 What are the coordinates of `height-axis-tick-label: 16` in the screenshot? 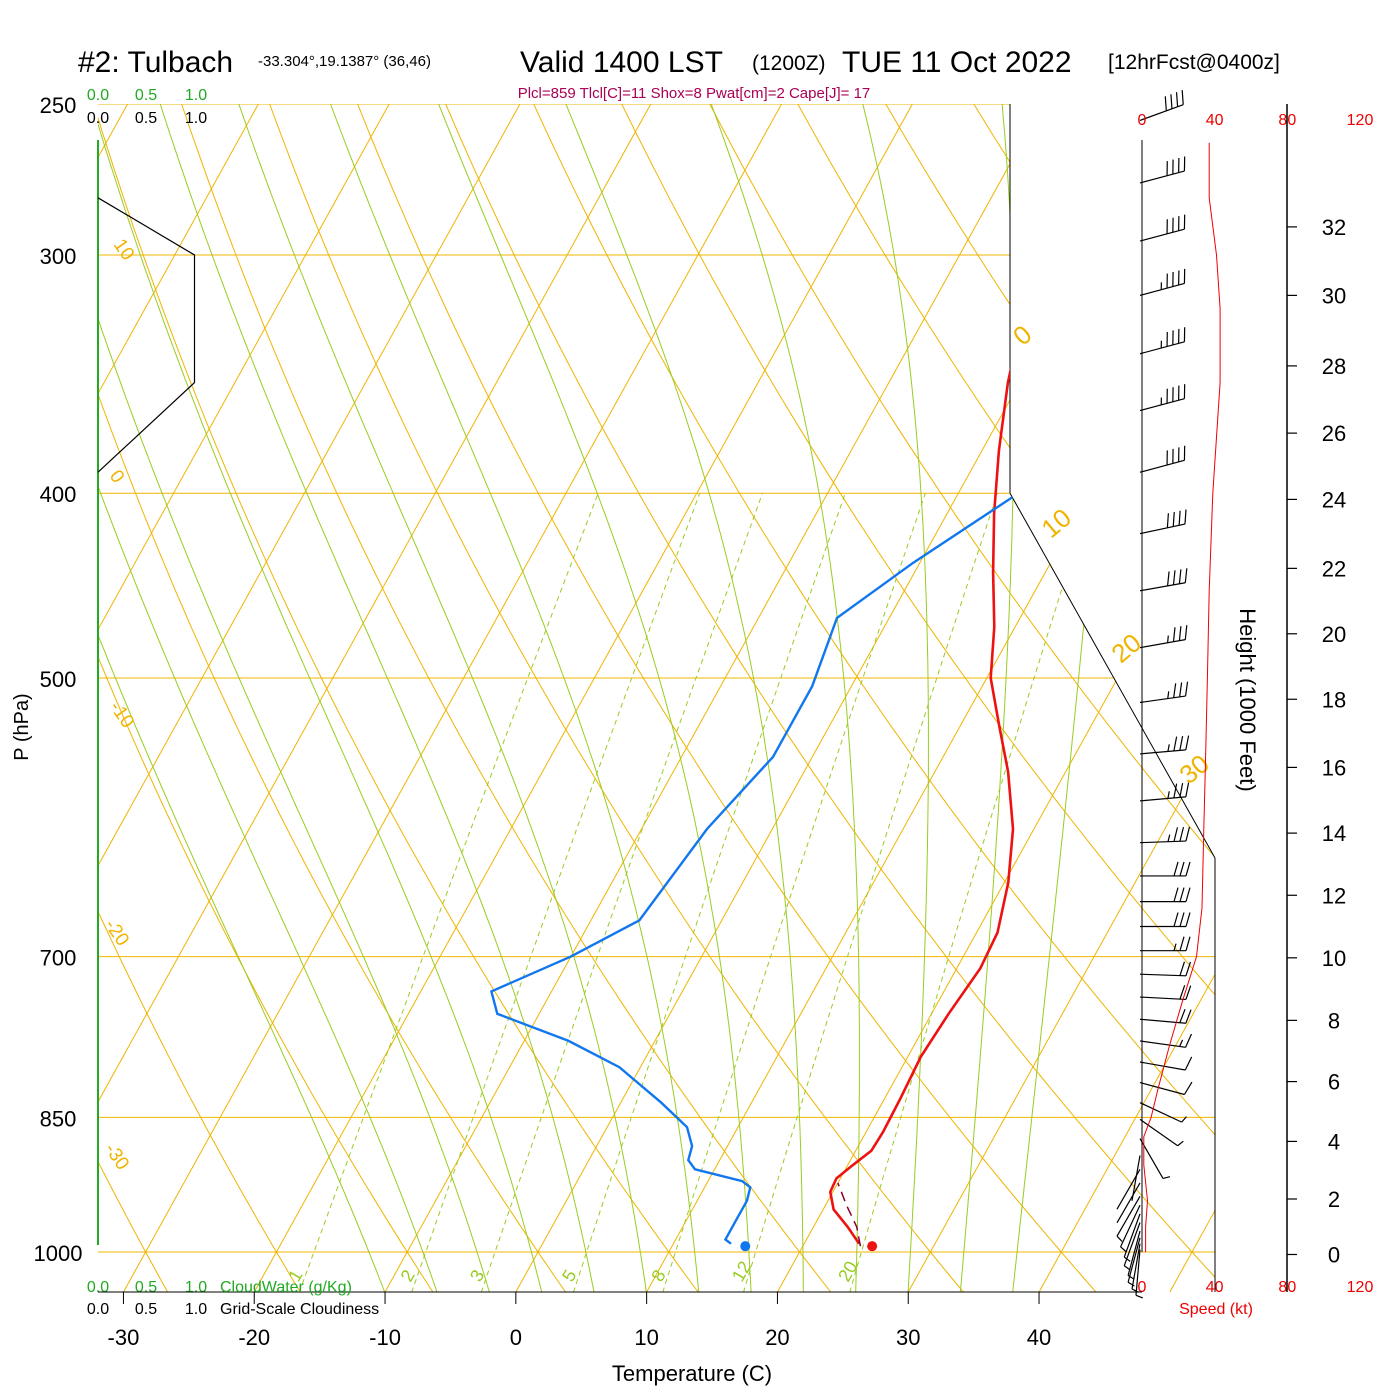 It's located at (1334, 767).